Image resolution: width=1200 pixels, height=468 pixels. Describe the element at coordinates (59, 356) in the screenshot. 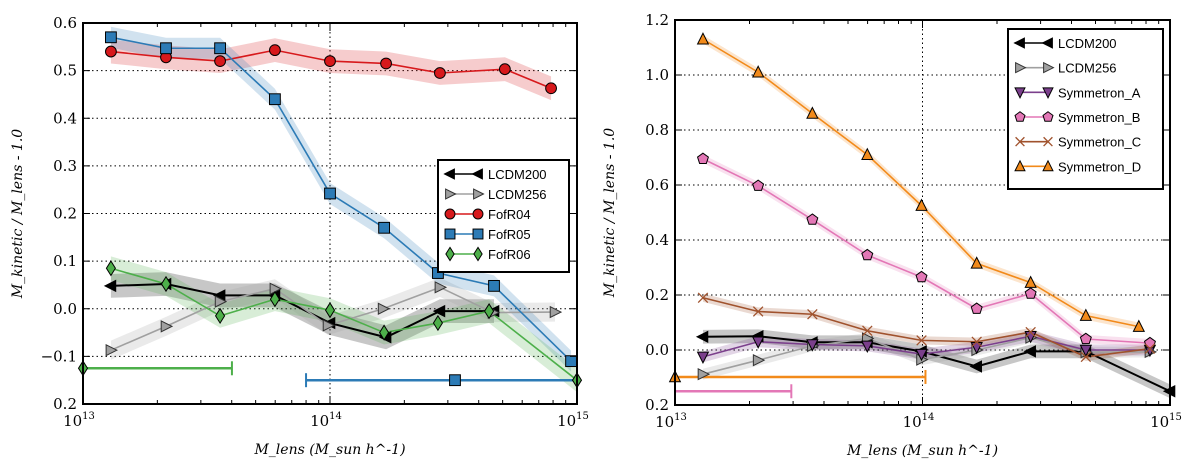

I see `y-tick-label: −0.1` at that location.